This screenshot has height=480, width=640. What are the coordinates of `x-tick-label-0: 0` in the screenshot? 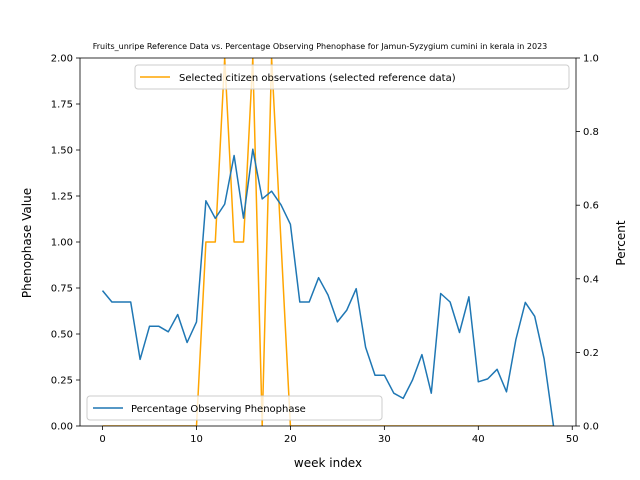 It's located at (102, 439).